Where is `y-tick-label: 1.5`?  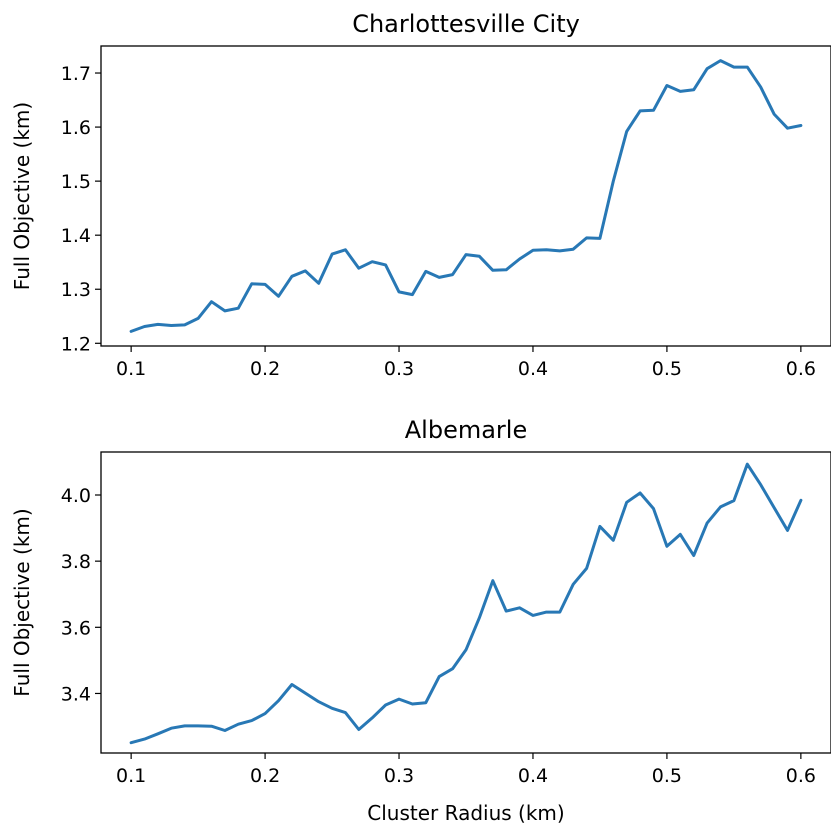 y-tick-label: 1.5 is located at coordinates (76, 182).